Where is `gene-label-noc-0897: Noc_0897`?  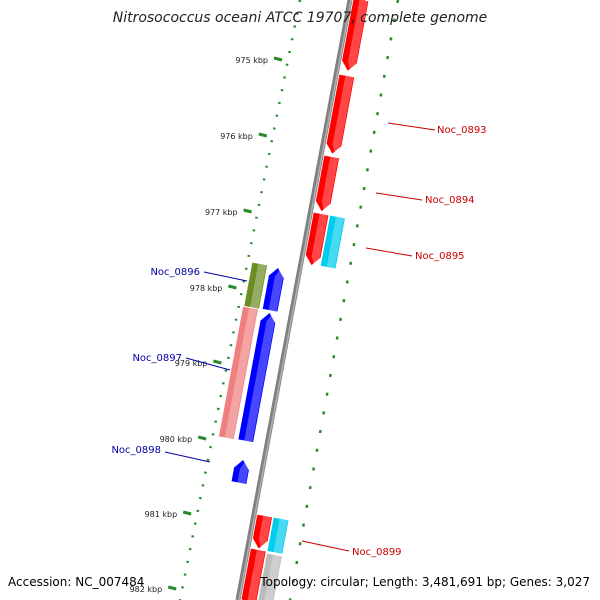
gene-label-noc-0897: Noc_0897 is located at coordinates (181, 362).